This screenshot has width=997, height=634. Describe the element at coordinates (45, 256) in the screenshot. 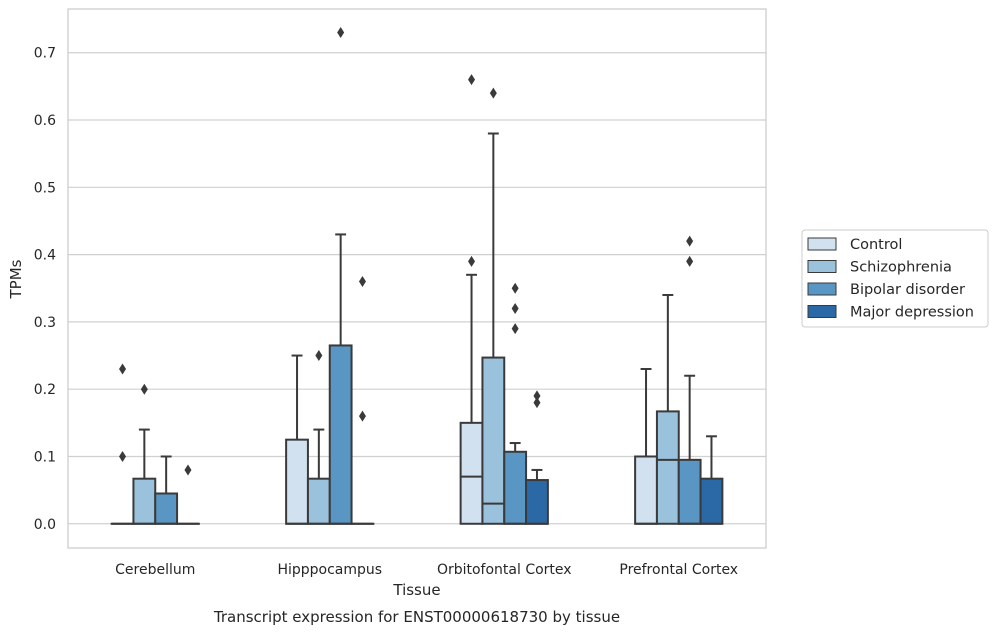

I see `y-tick-label: 0.4` at that location.